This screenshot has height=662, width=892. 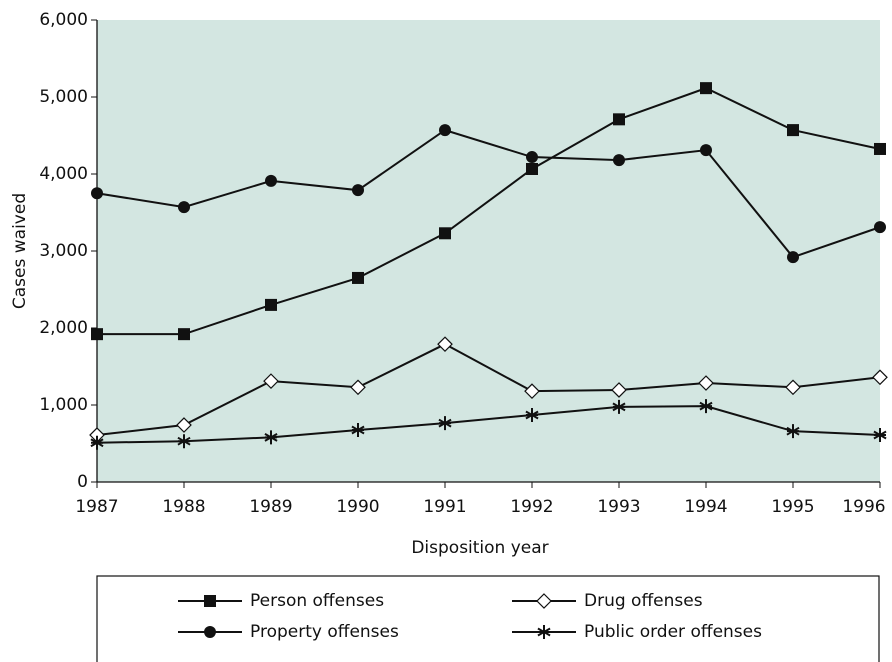 I want to click on x-tick-label: 1996, so click(x=863, y=507).